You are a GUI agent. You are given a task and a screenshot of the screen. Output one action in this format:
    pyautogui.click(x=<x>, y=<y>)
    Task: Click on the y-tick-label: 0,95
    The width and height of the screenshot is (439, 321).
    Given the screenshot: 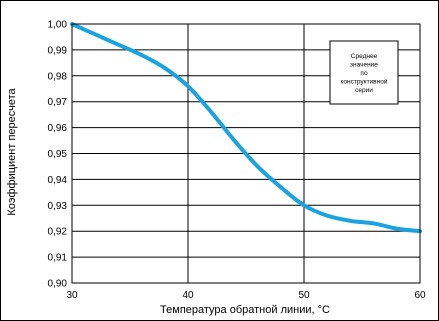 What is the action you would take?
    pyautogui.click(x=58, y=154)
    